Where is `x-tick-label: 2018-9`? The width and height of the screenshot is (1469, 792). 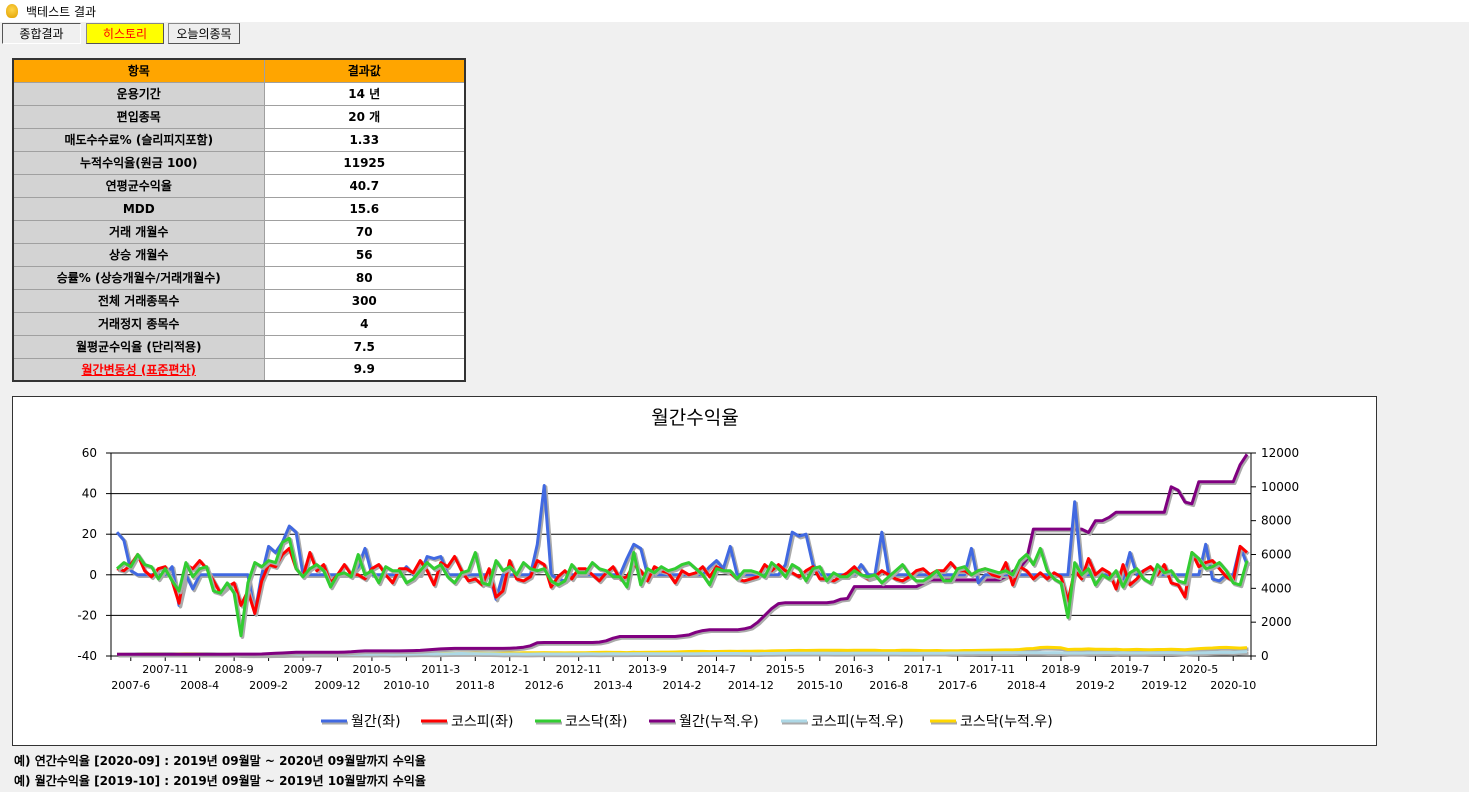
x-tick-label: 2018-9 is located at coordinates (1060, 669).